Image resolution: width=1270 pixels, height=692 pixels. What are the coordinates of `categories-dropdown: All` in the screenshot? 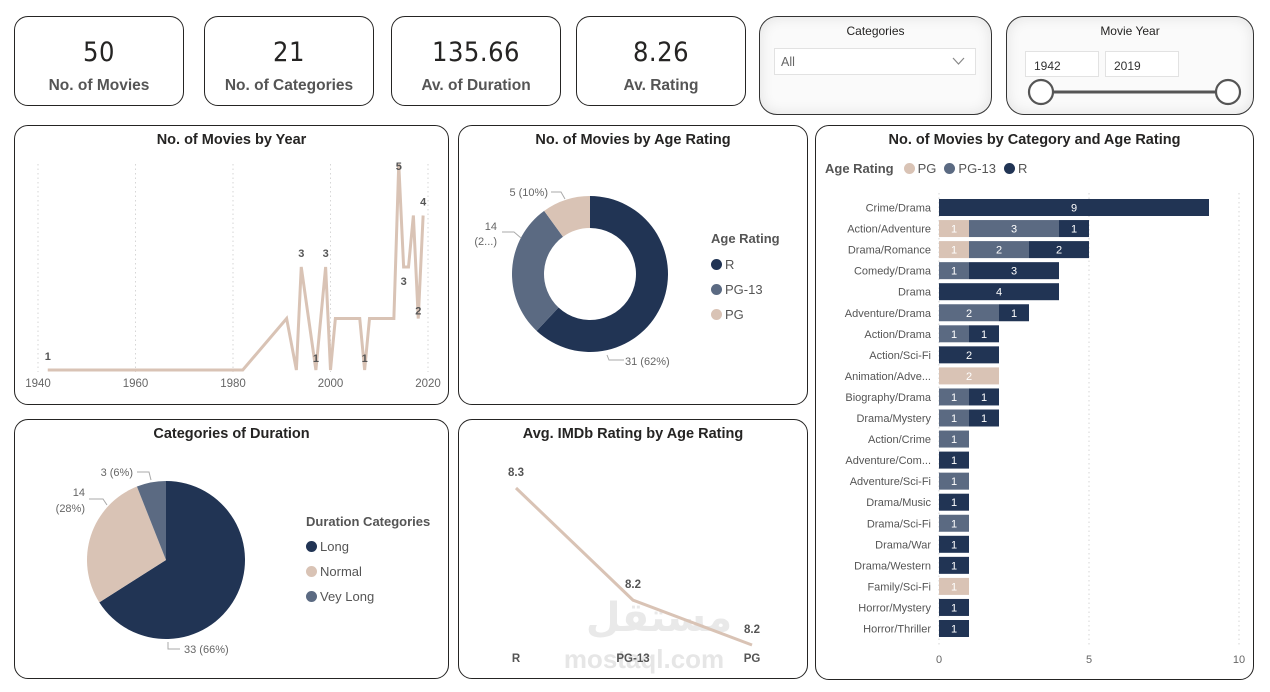 It's located at (875, 61).